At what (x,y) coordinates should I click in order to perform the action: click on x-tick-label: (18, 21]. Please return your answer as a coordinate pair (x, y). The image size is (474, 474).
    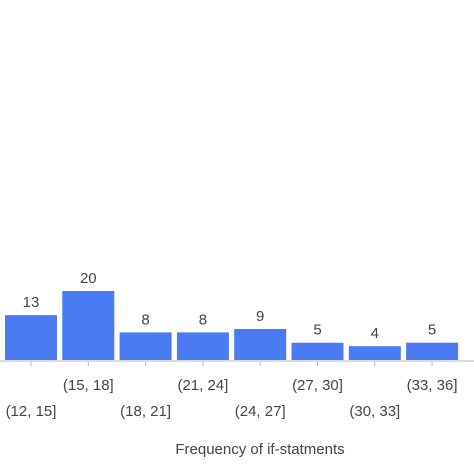
    Looking at the image, I should click on (145, 411).